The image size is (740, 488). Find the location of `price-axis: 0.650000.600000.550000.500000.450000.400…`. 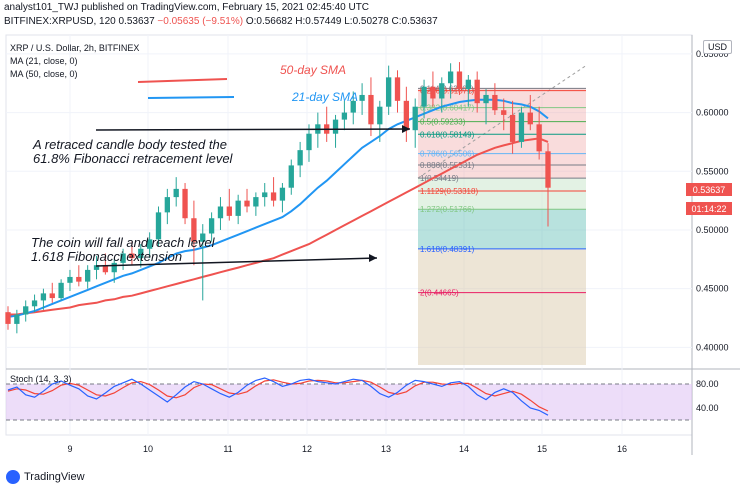

price-axis: 0.650000.600000.550000.500000.450000.400… is located at coordinates (712, 201).